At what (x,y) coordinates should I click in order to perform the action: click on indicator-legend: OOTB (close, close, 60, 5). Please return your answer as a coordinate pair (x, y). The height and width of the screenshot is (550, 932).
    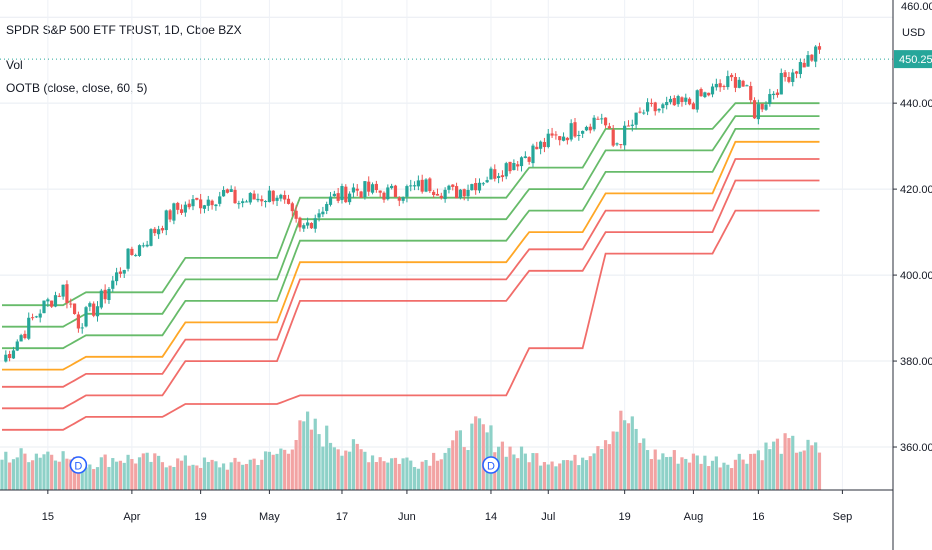
    Looking at the image, I should click on (77, 88).